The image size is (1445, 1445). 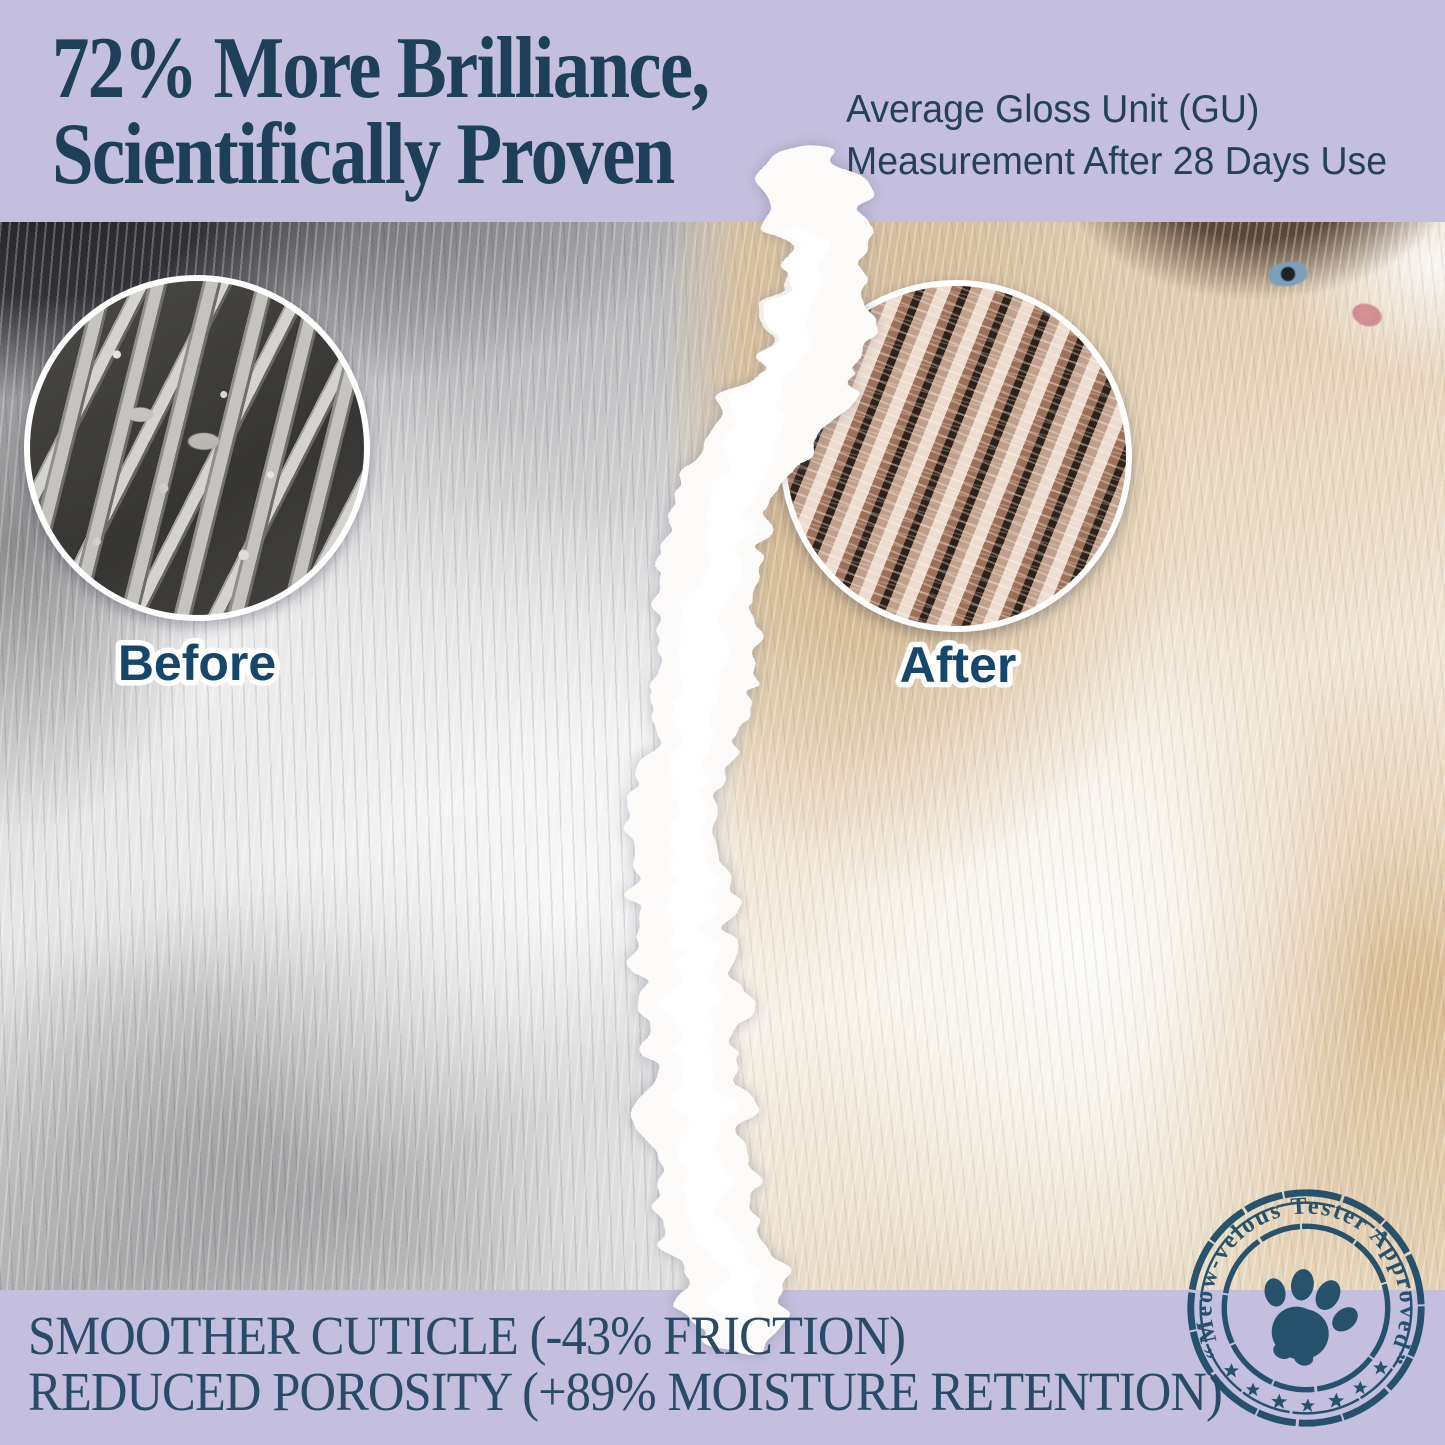 What do you see at coordinates (1311, 1317) in the screenshot?
I see `paw-icon` at bounding box center [1311, 1317].